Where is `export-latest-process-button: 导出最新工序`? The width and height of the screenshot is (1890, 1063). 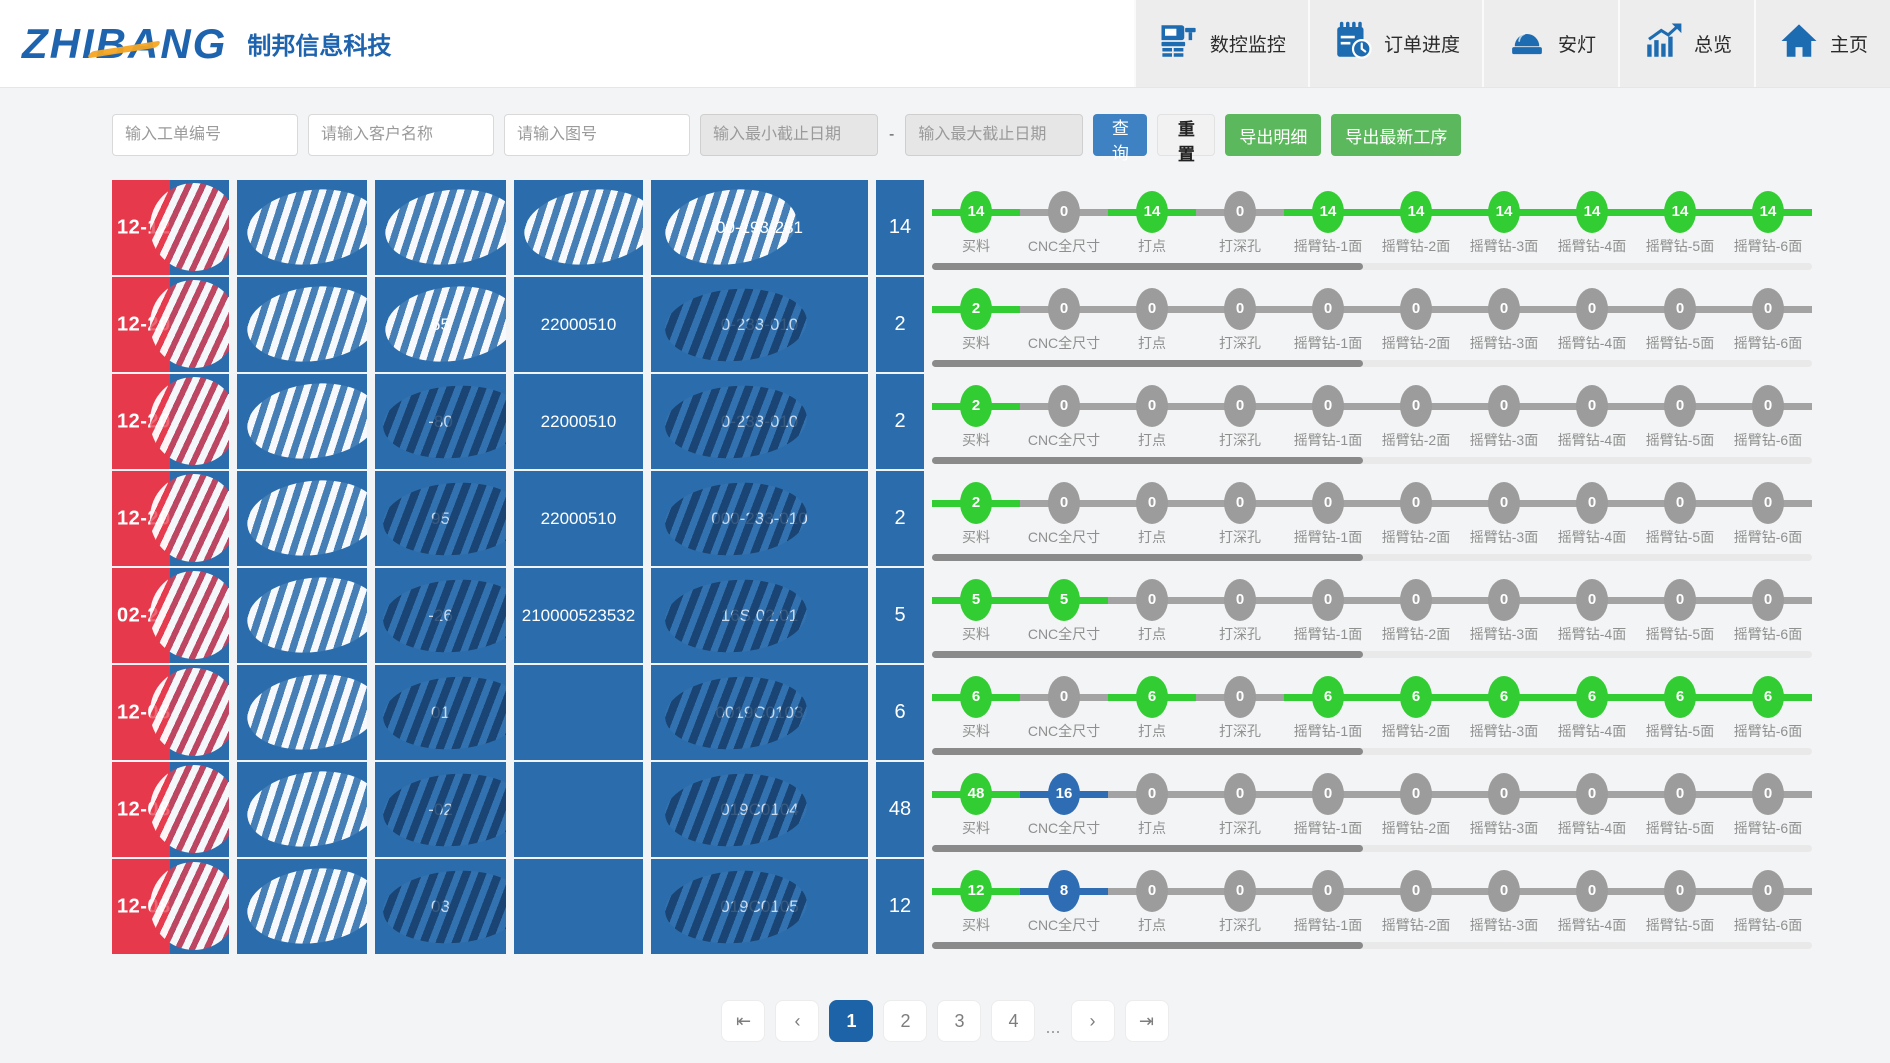 export-latest-process-button: 导出最新工序 is located at coordinates (1396, 135).